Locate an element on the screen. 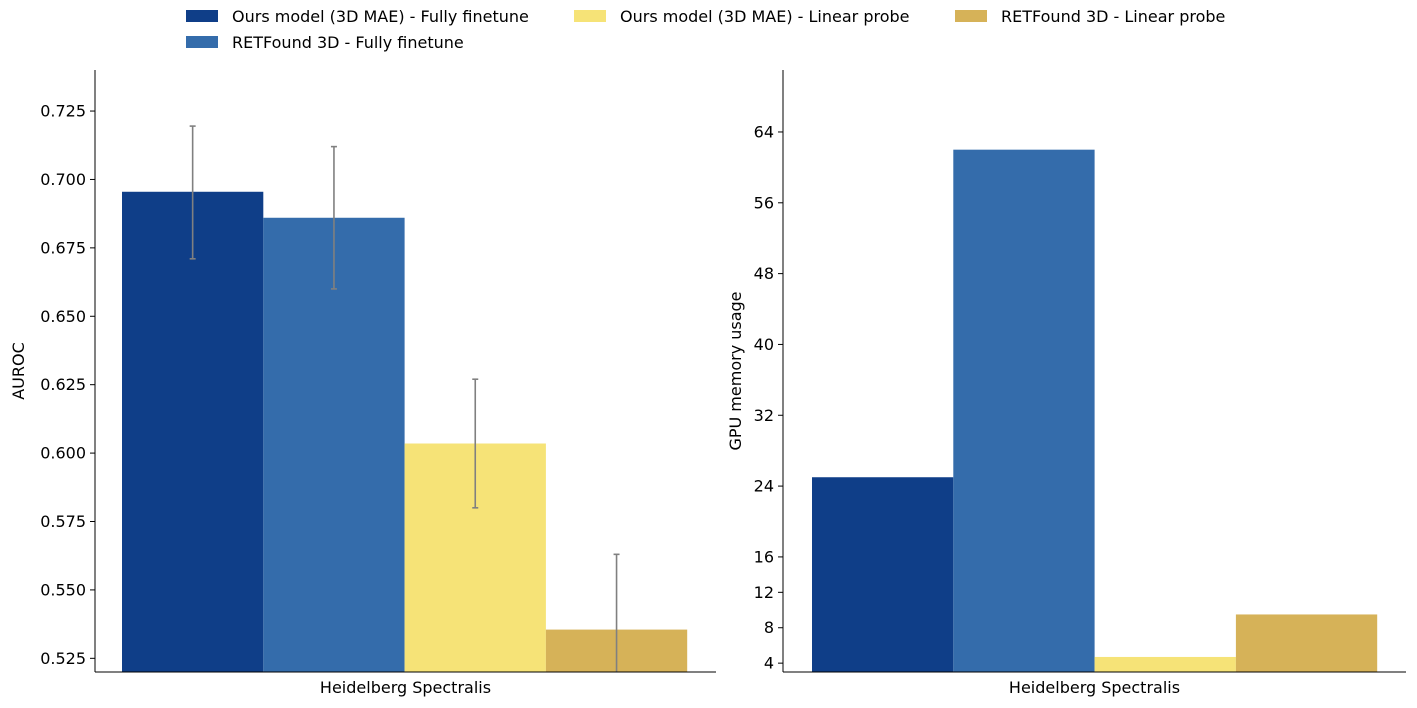 The height and width of the screenshot is (708, 1417). y-axis-label: GPU memory usage is located at coordinates (735, 370).